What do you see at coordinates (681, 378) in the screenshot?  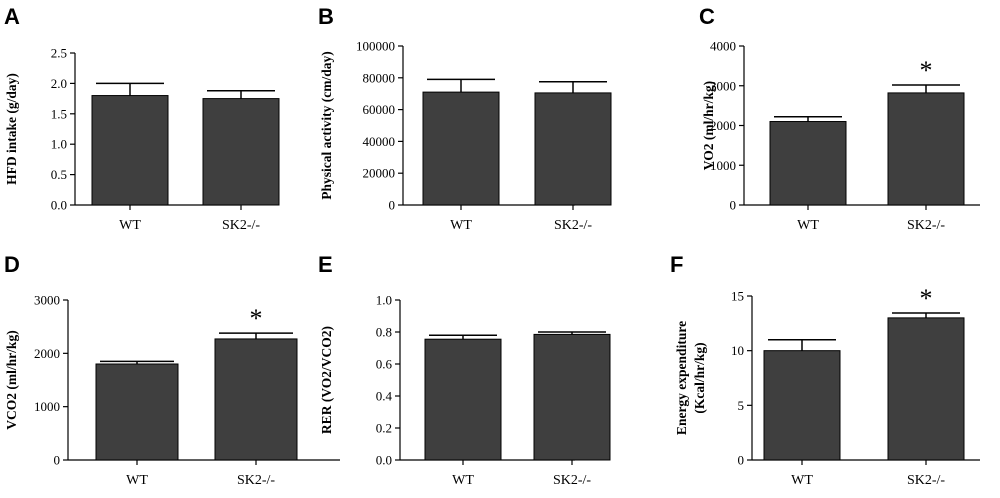 I see `y-axis-label: Energy expenditure` at bounding box center [681, 378].